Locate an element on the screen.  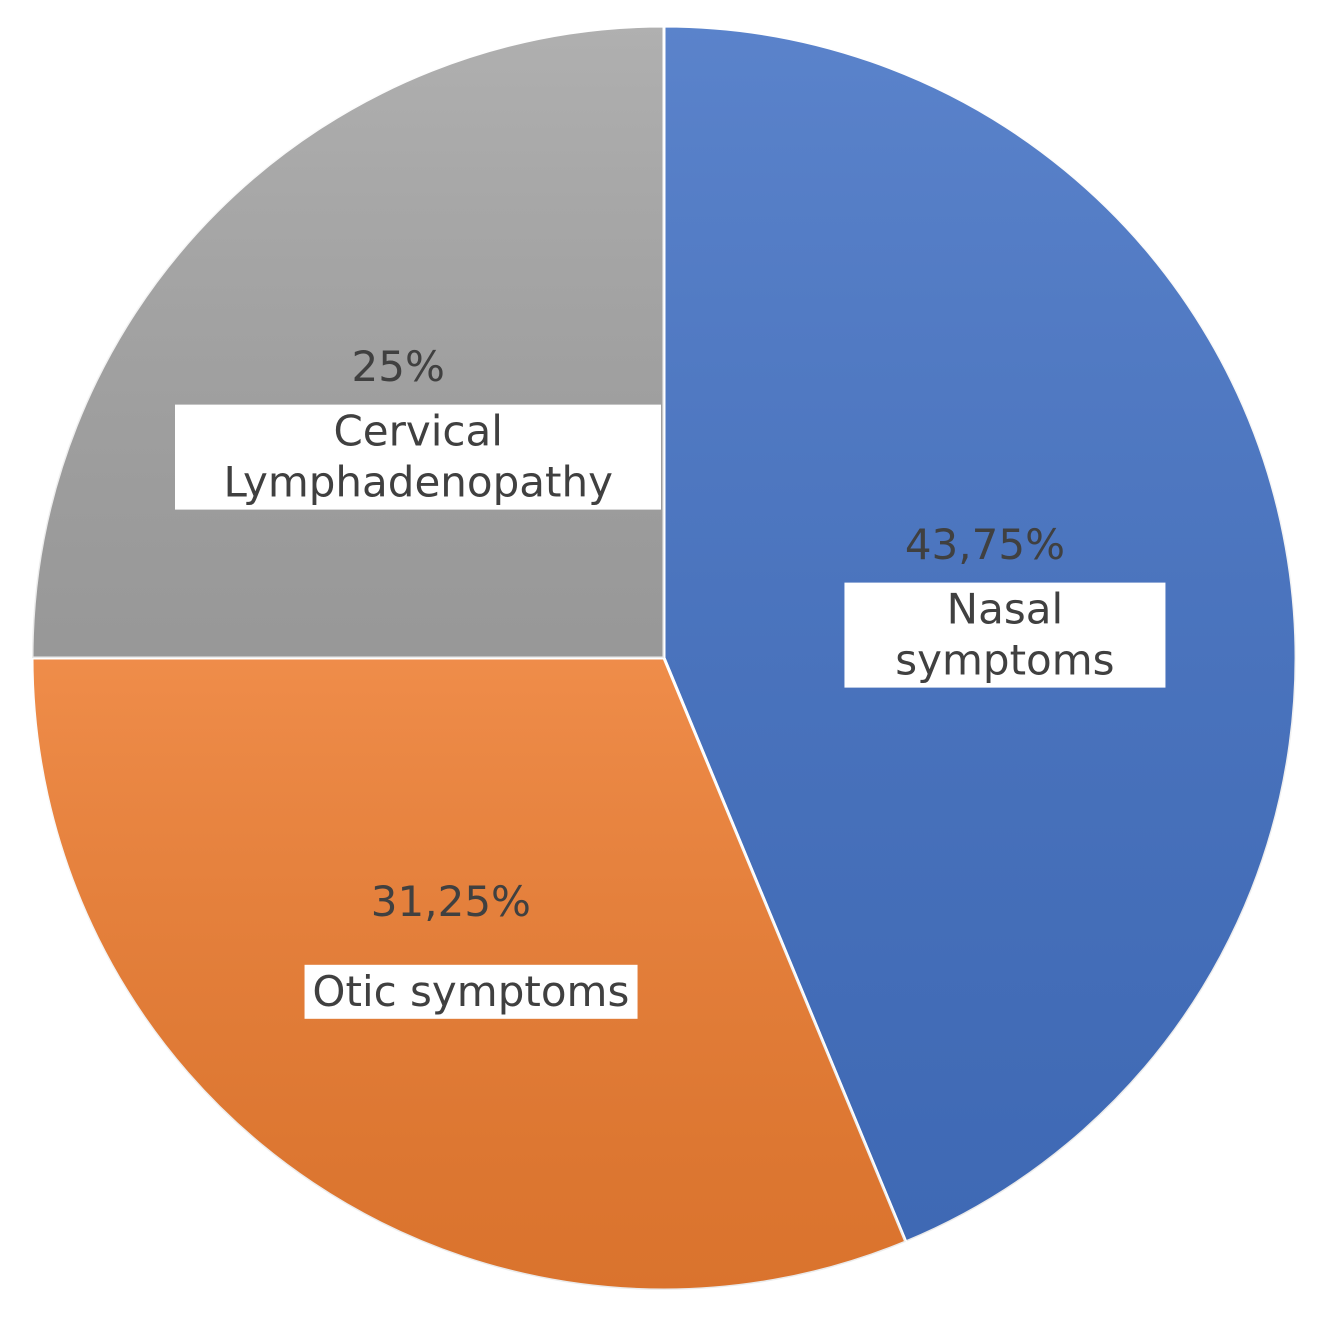
value-label: 43,75% is located at coordinates (984, 544).